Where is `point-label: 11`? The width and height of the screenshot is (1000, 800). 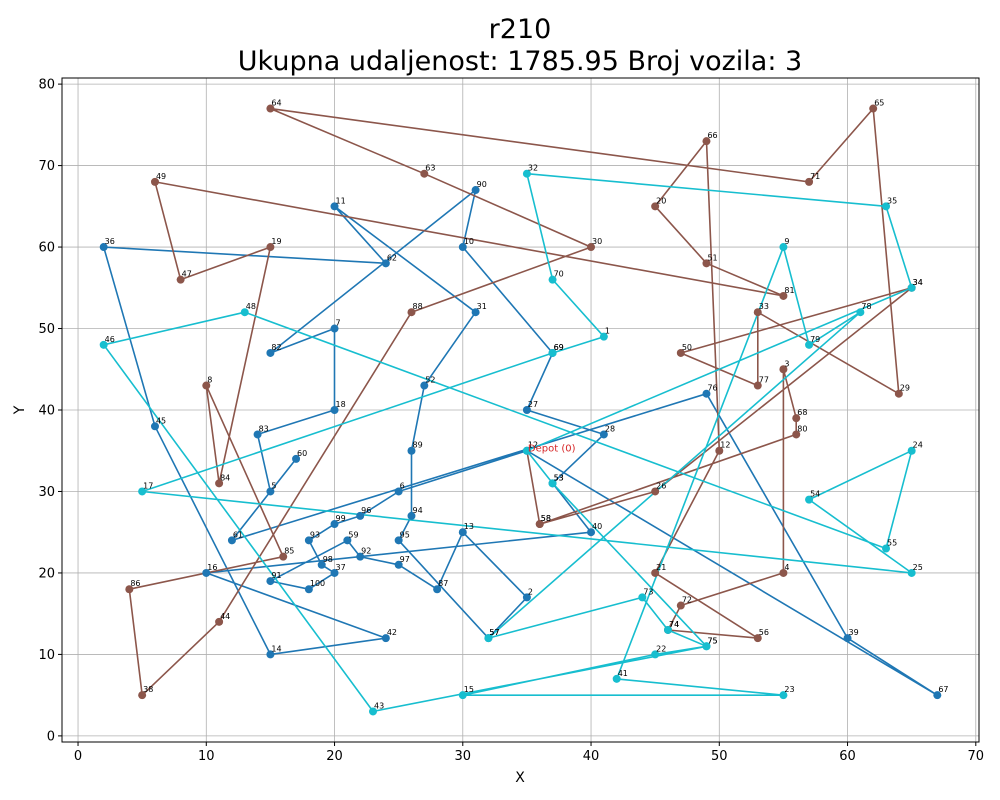 point-label: 11 is located at coordinates (341, 200).